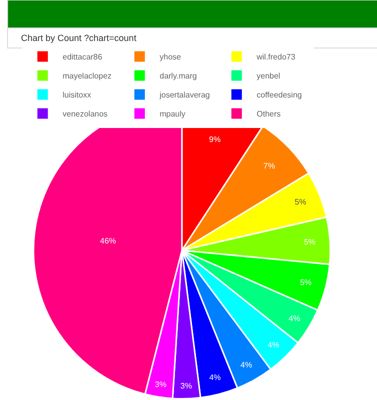 The height and width of the screenshot is (400, 377). What do you see at coordinates (269, 165) in the screenshot?
I see `data-label: 7%` at bounding box center [269, 165].